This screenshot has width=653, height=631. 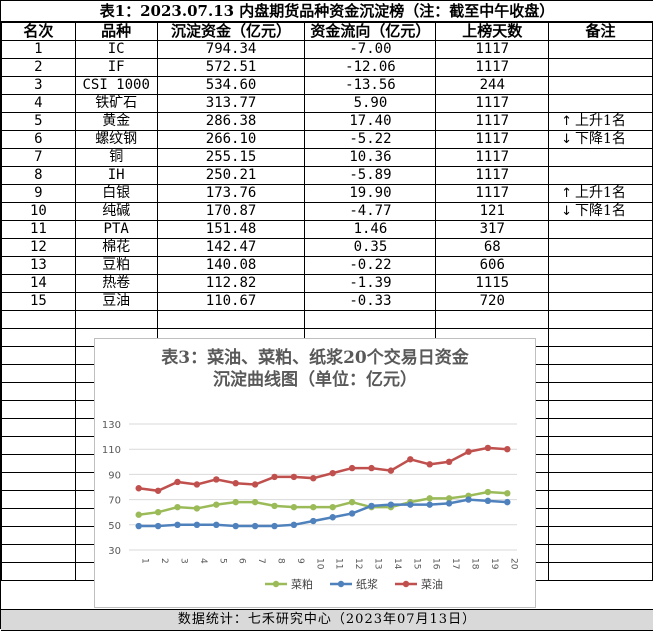 What do you see at coordinates (370, 157) in the screenshot?
I see `cell-flow: 10.36` at bounding box center [370, 157].